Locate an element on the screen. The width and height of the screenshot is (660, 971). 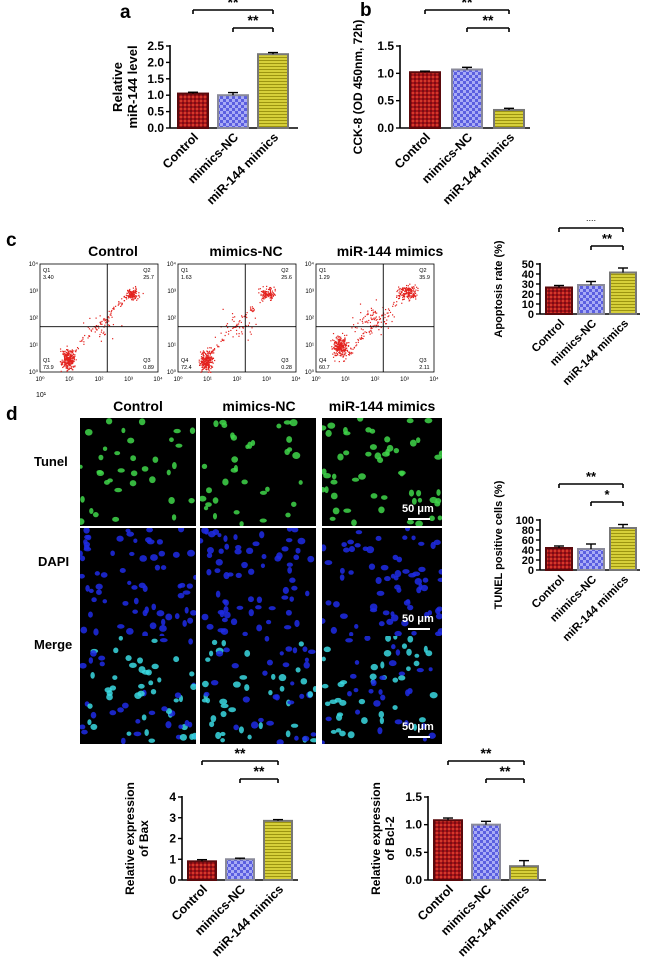
panel-letter-b: b is located at coordinates (366, 10).